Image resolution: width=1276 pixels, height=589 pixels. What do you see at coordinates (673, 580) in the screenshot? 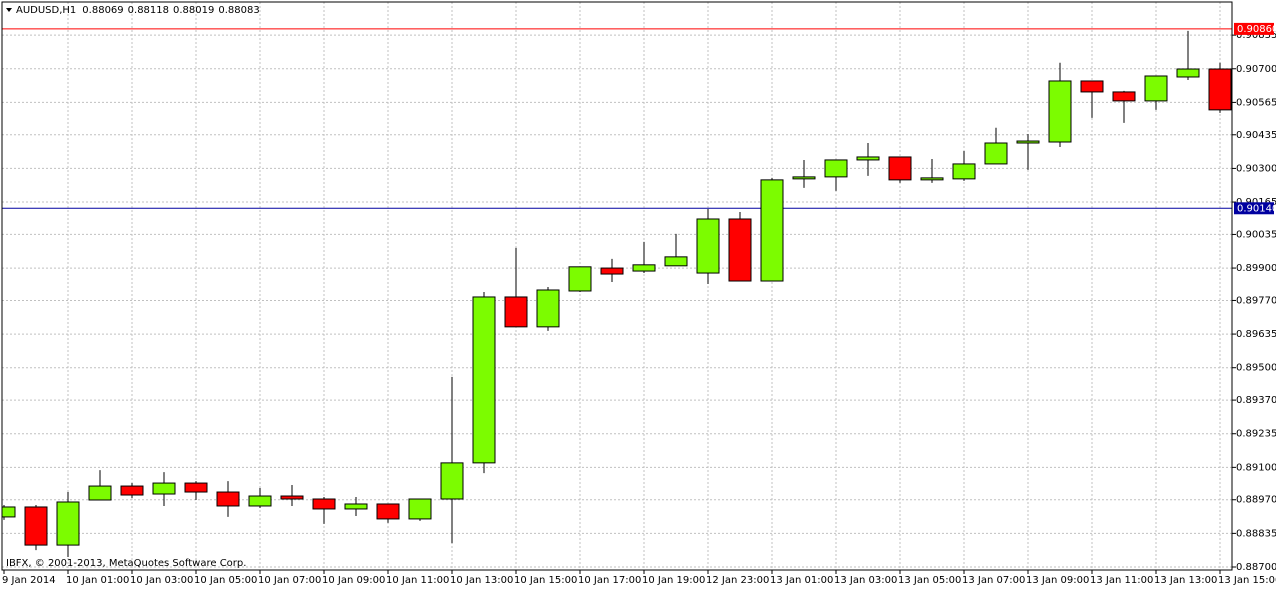
I see `x-tick-label: 10 Jan 19:00` at bounding box center [673, 580].